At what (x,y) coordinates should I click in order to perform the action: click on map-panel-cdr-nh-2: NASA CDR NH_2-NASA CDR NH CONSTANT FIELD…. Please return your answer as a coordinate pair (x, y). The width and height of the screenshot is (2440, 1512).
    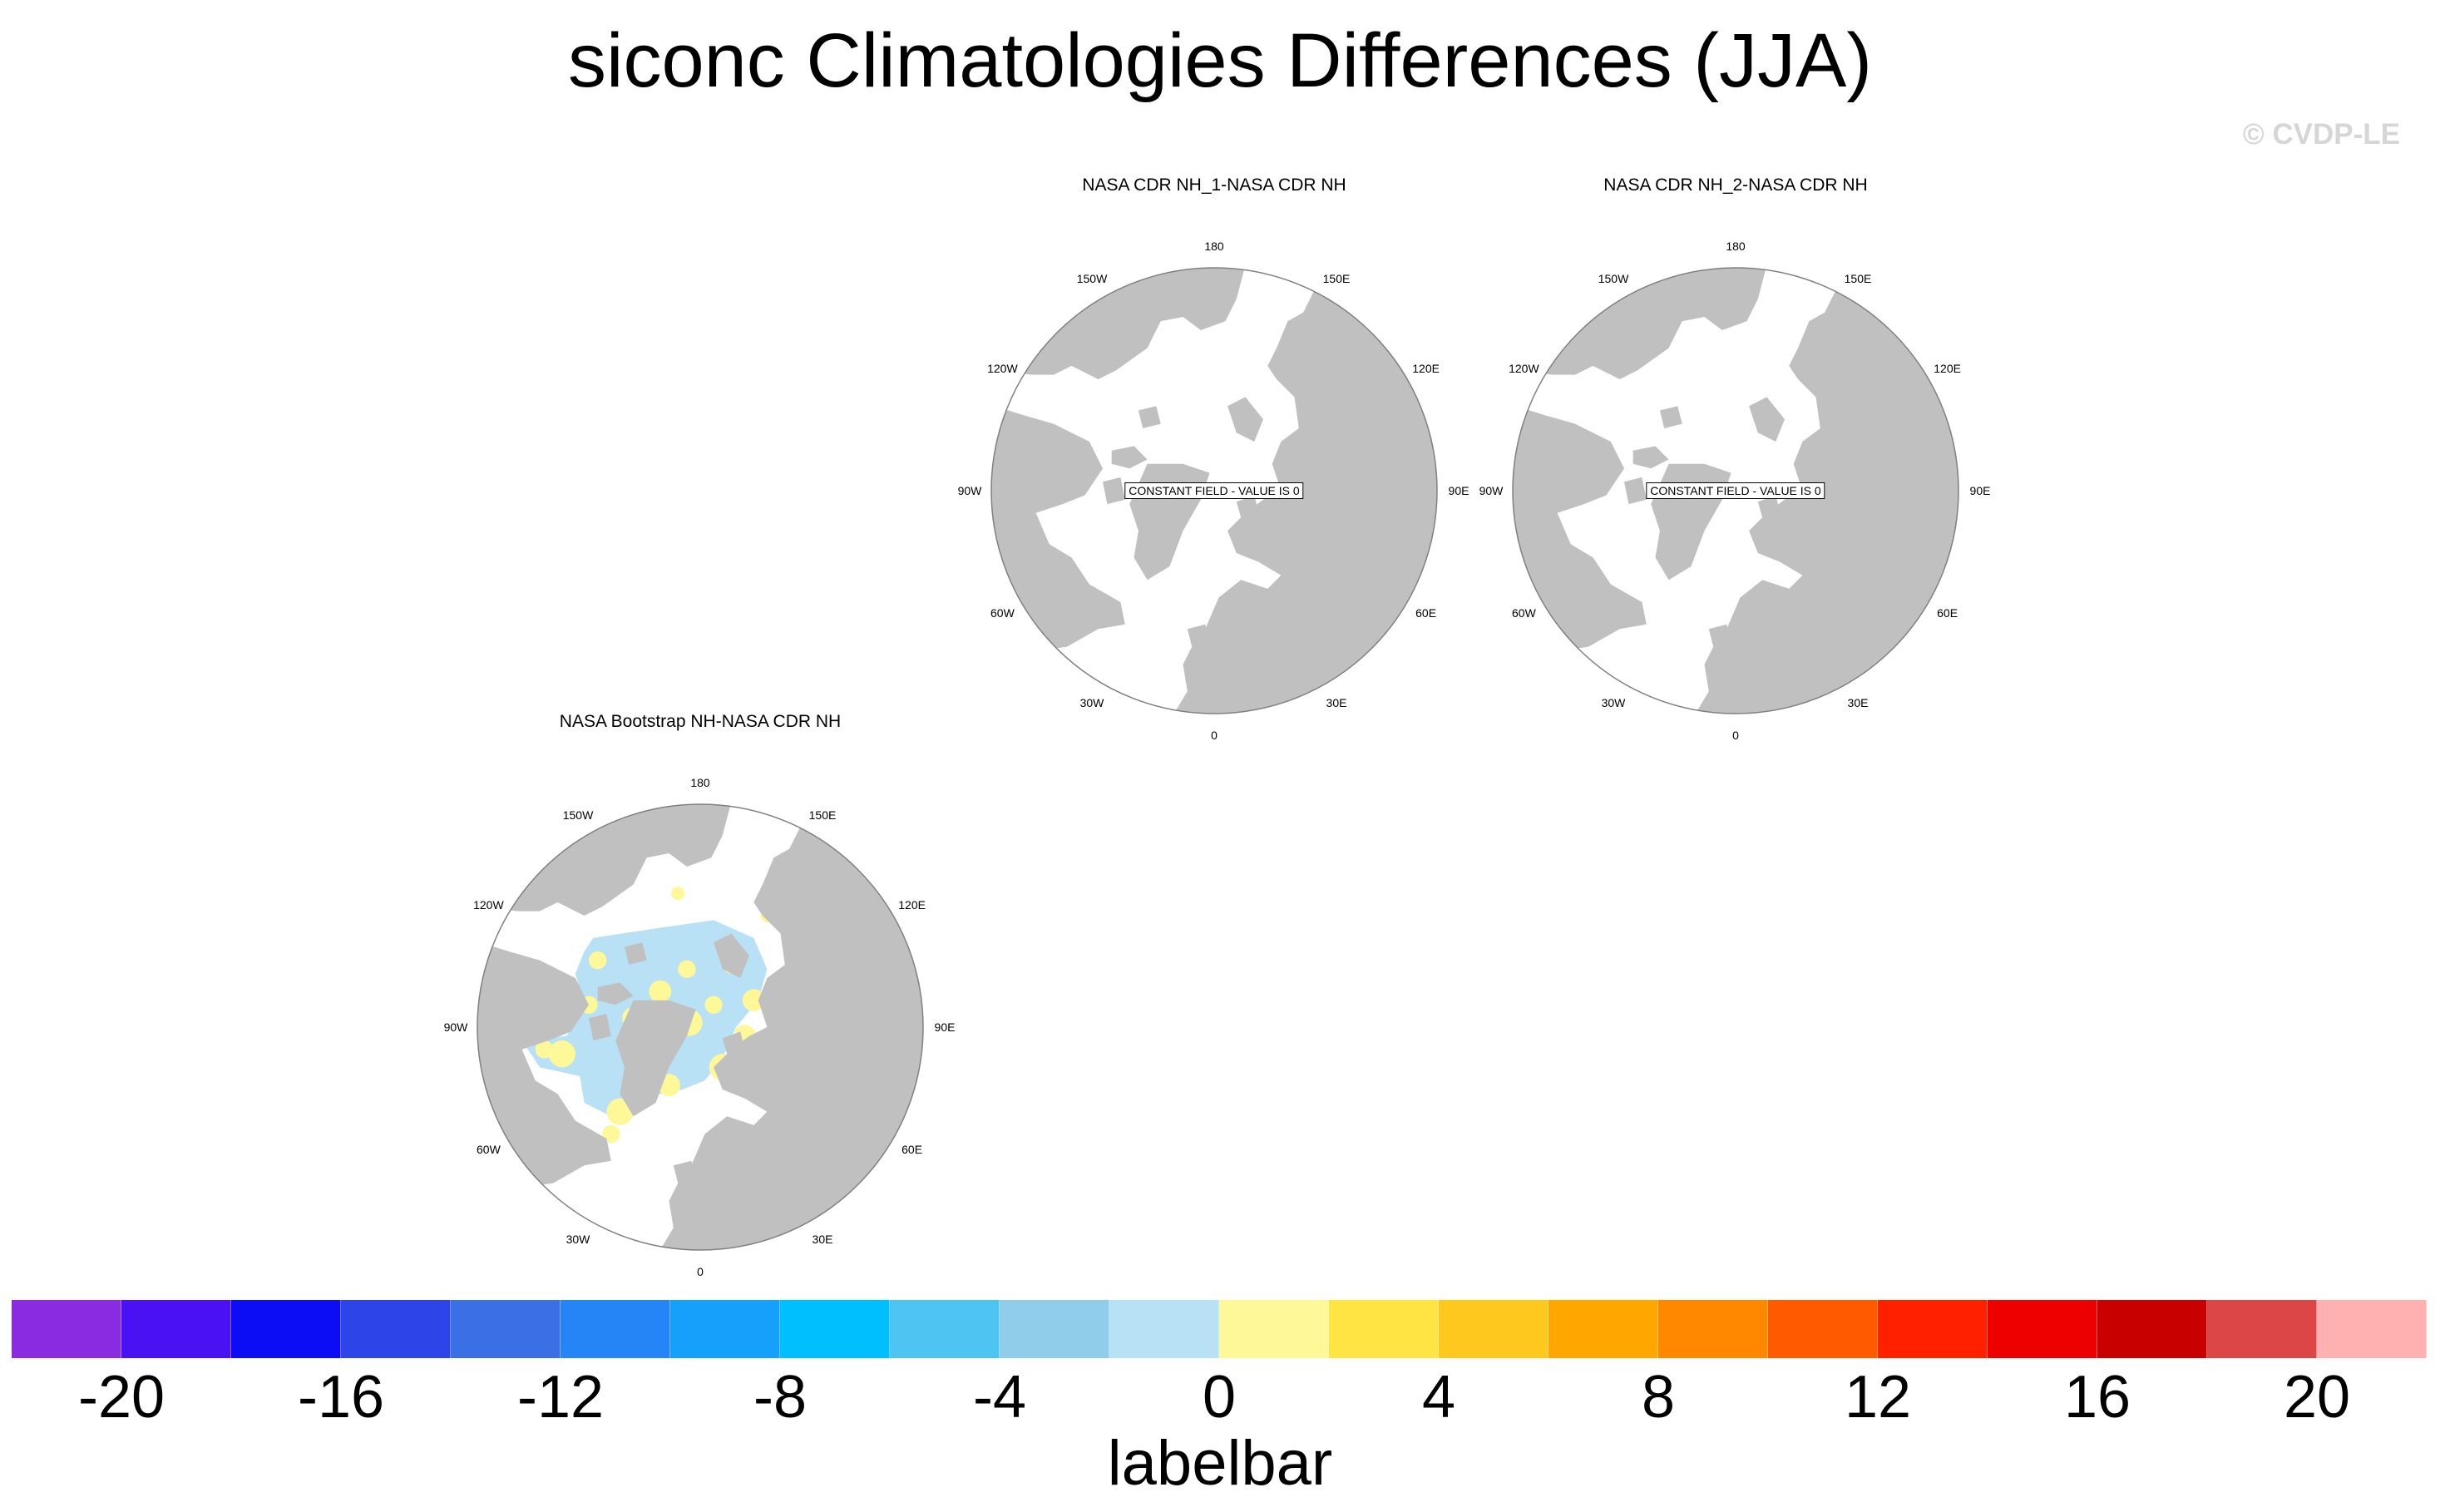
    Looking at the image, I should click on (1735, 470).